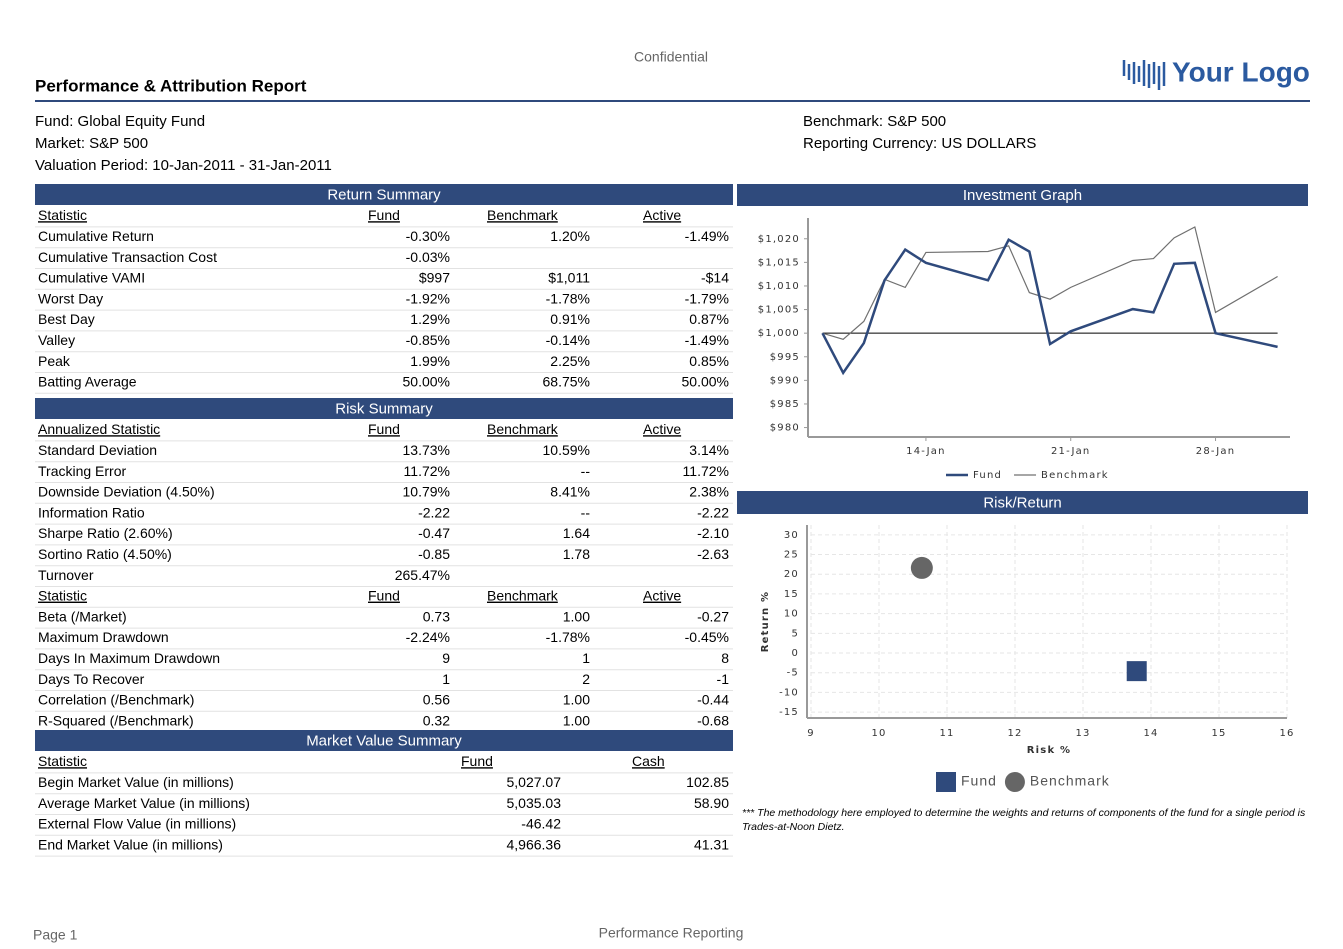  Describe the element at coordinates (436, 700) in the screenshot. I see `cell-value: 0.56` at that location.